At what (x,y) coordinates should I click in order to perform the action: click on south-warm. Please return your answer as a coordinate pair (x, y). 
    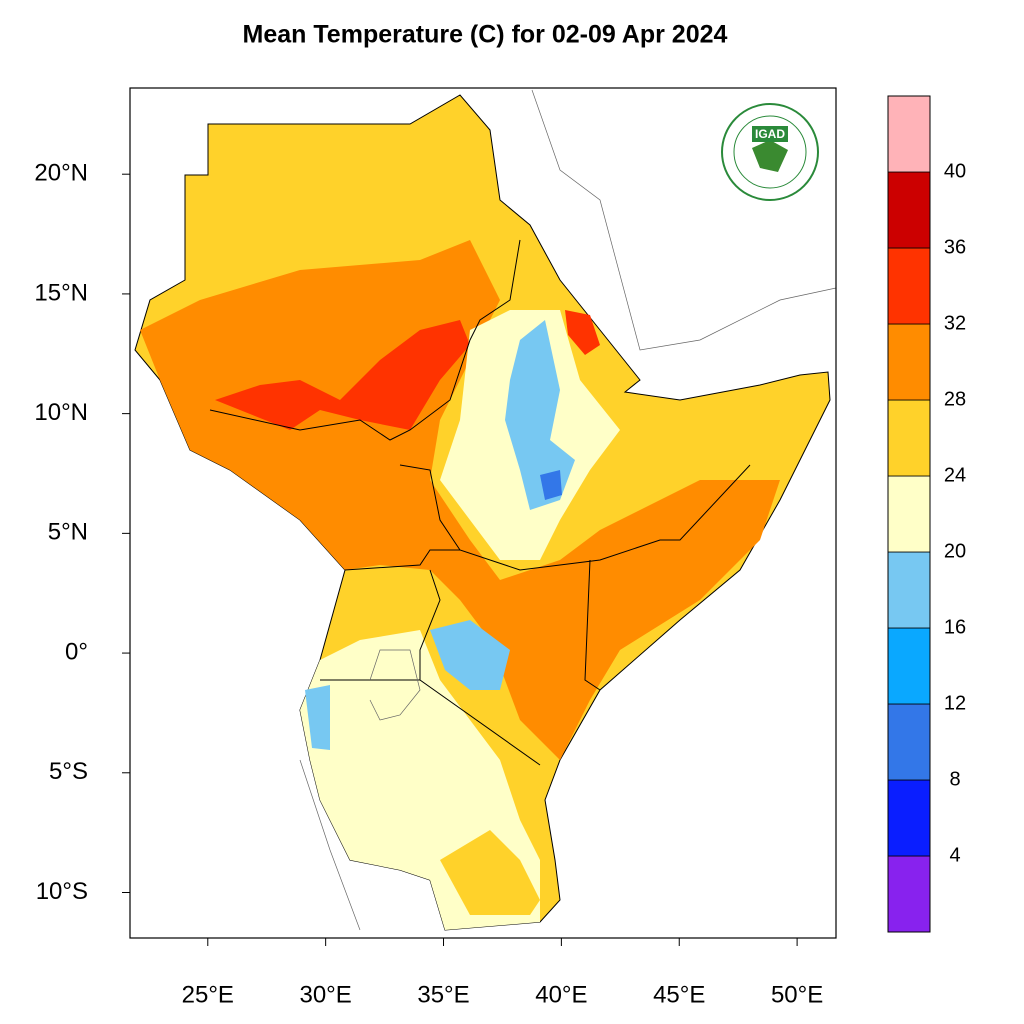
    Looking at the image, I should click on (490, 872).